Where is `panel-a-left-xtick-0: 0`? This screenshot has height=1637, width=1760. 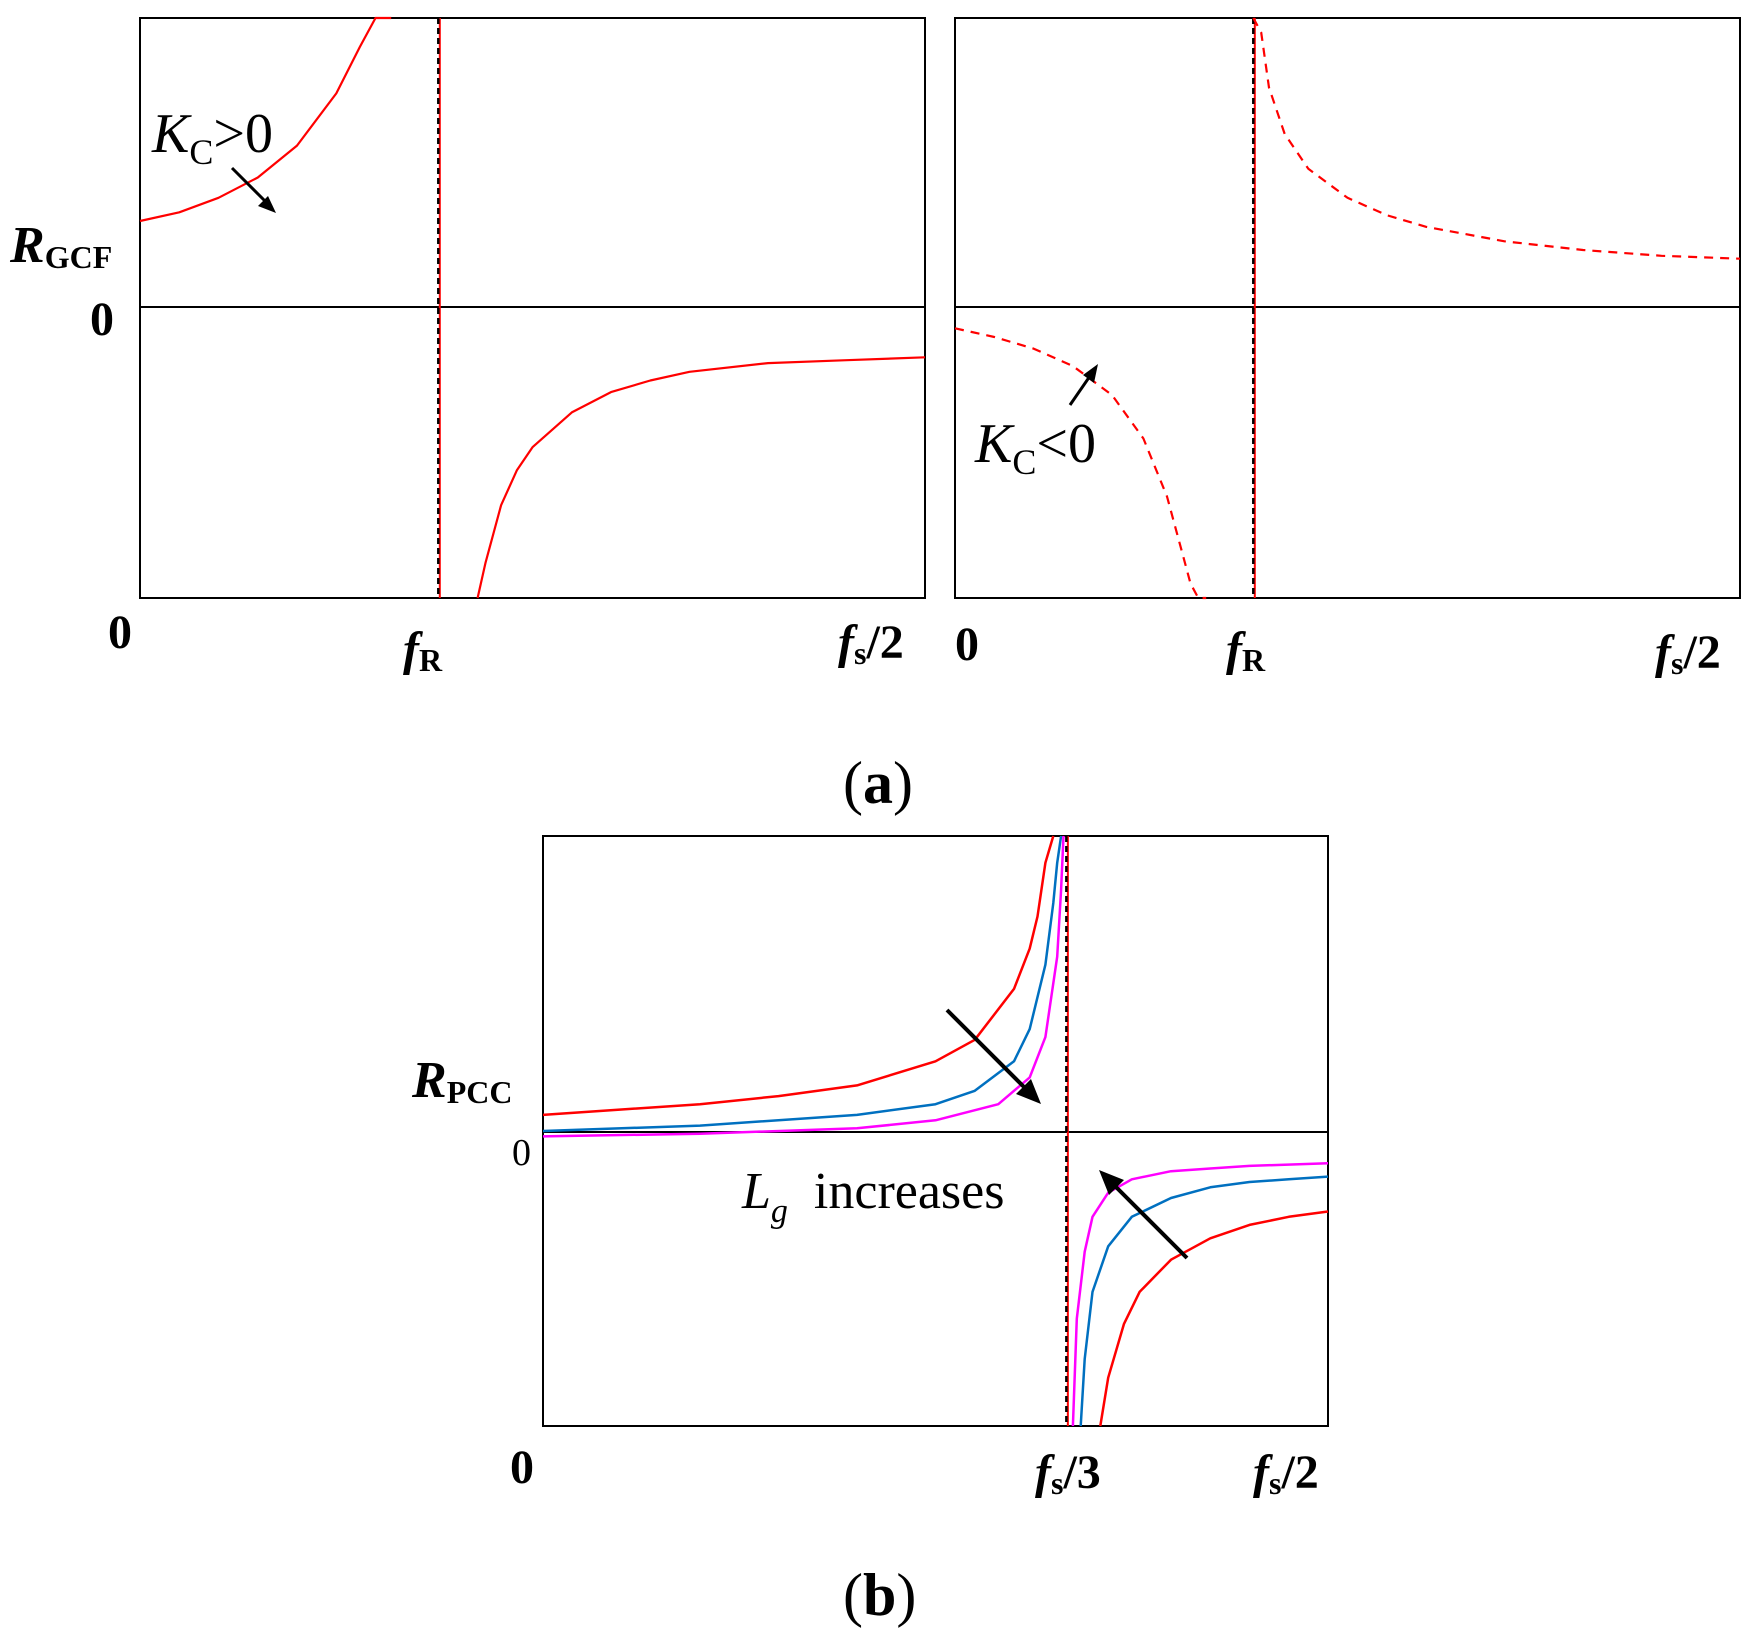
panel-a-left-xtick-0: 0 is located at coordinates (120, 632).